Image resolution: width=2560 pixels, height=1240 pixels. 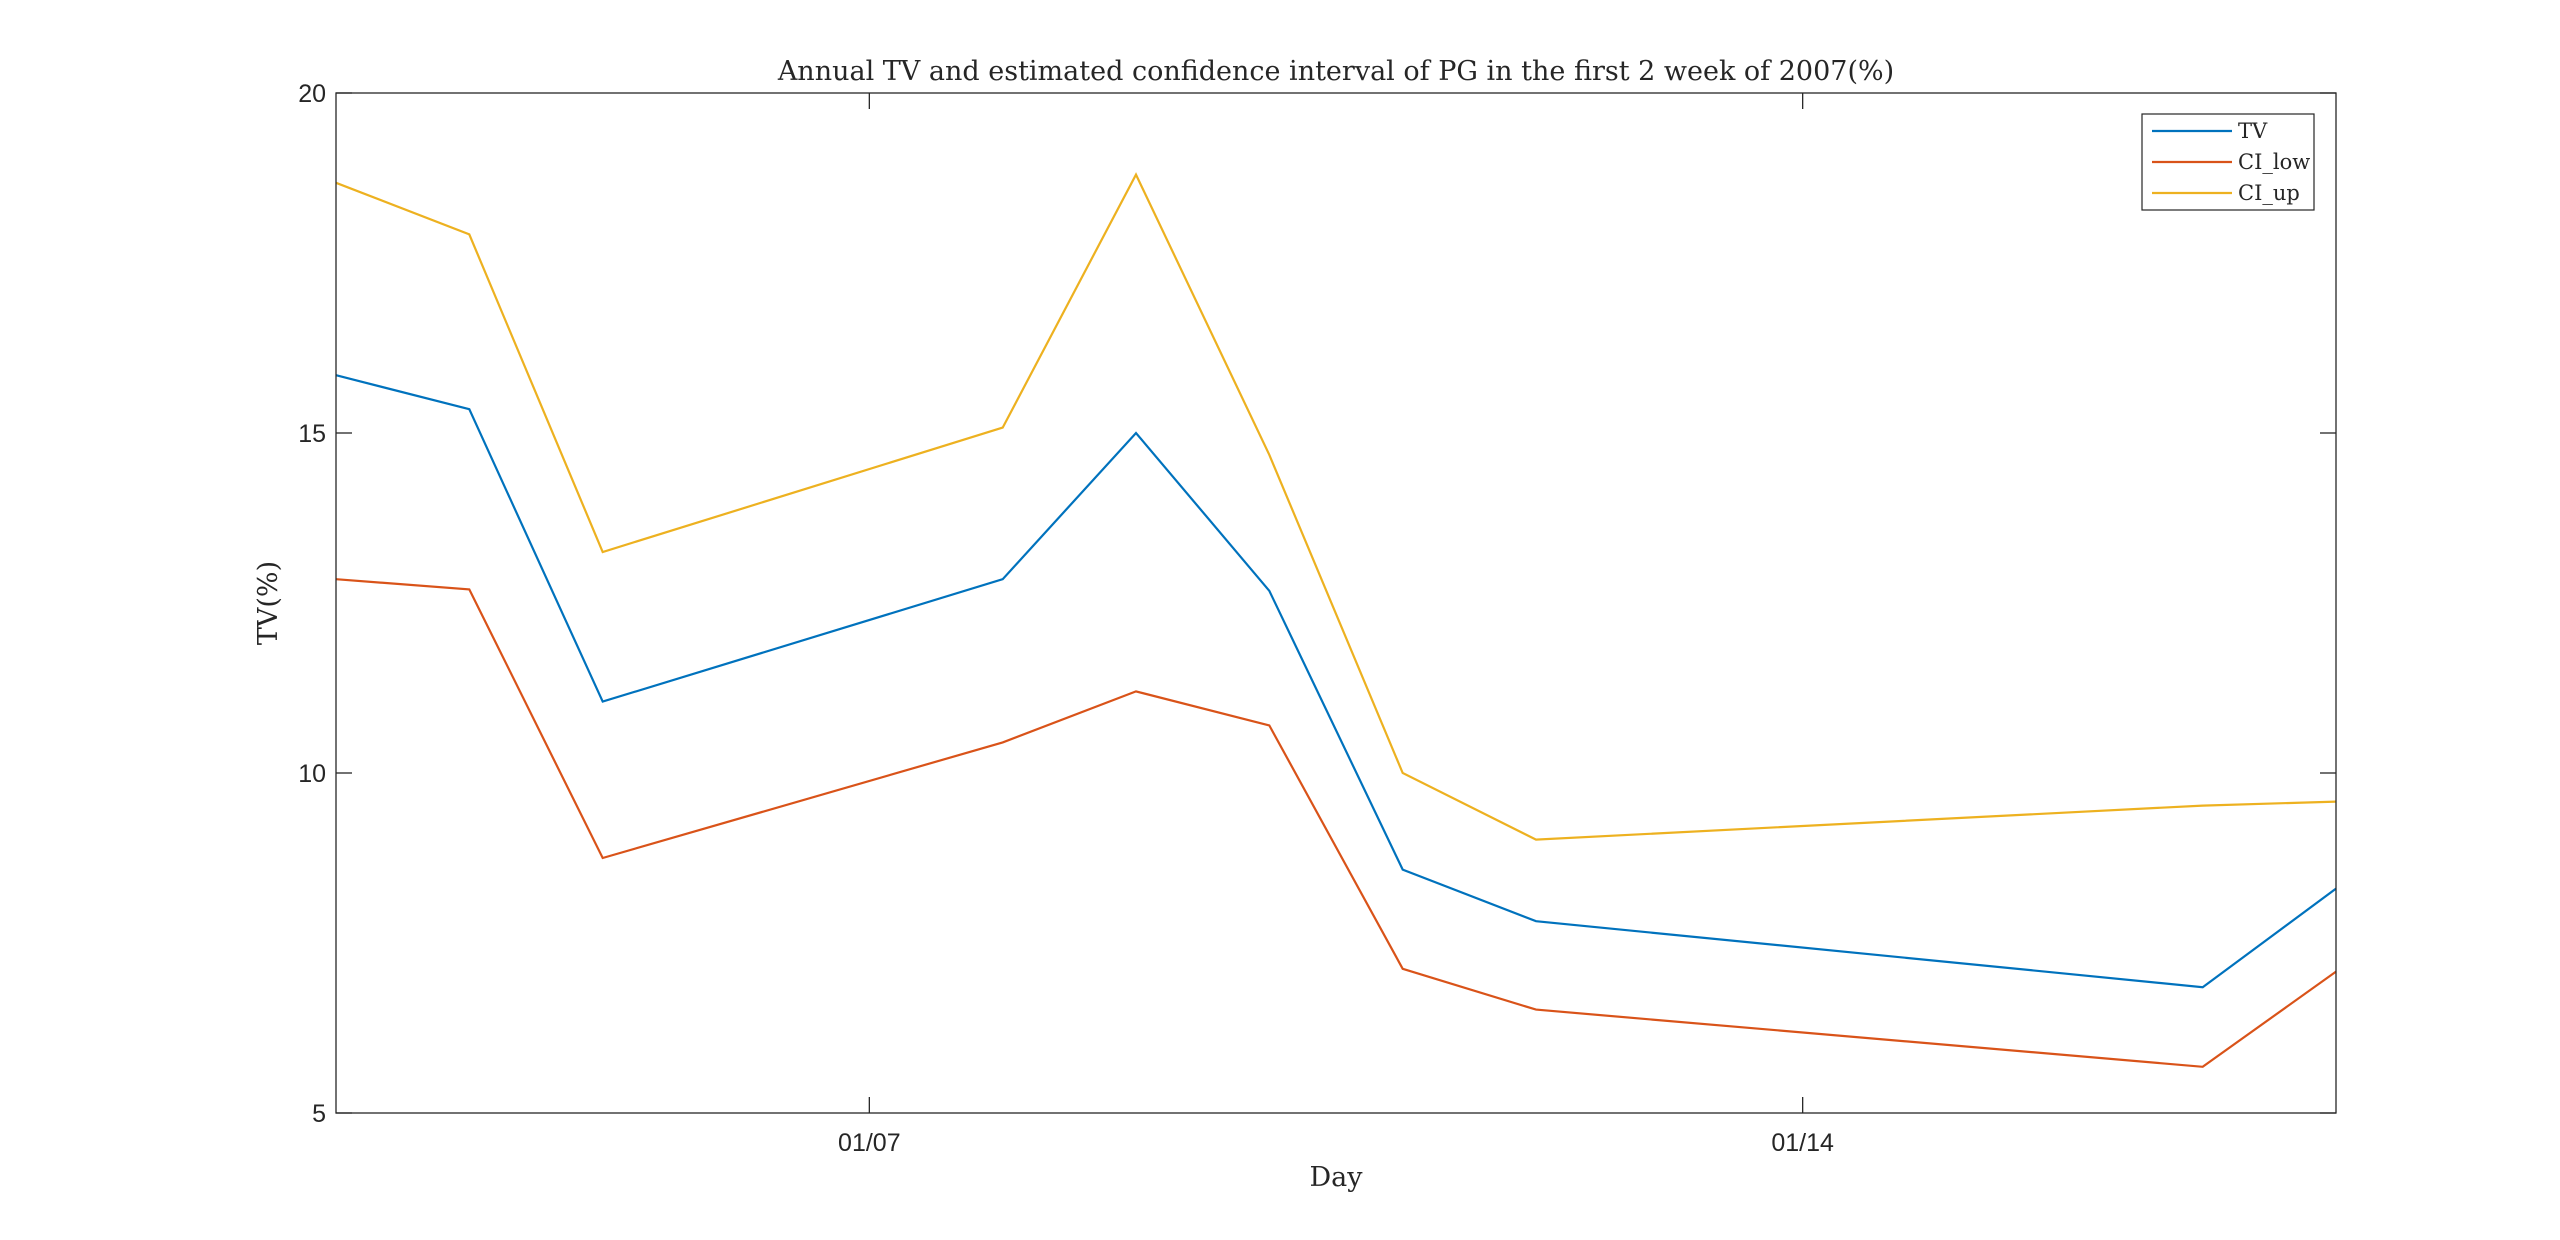 I want to click on legend-label-ci-low: CI_low, so click(x=2274, y=162).